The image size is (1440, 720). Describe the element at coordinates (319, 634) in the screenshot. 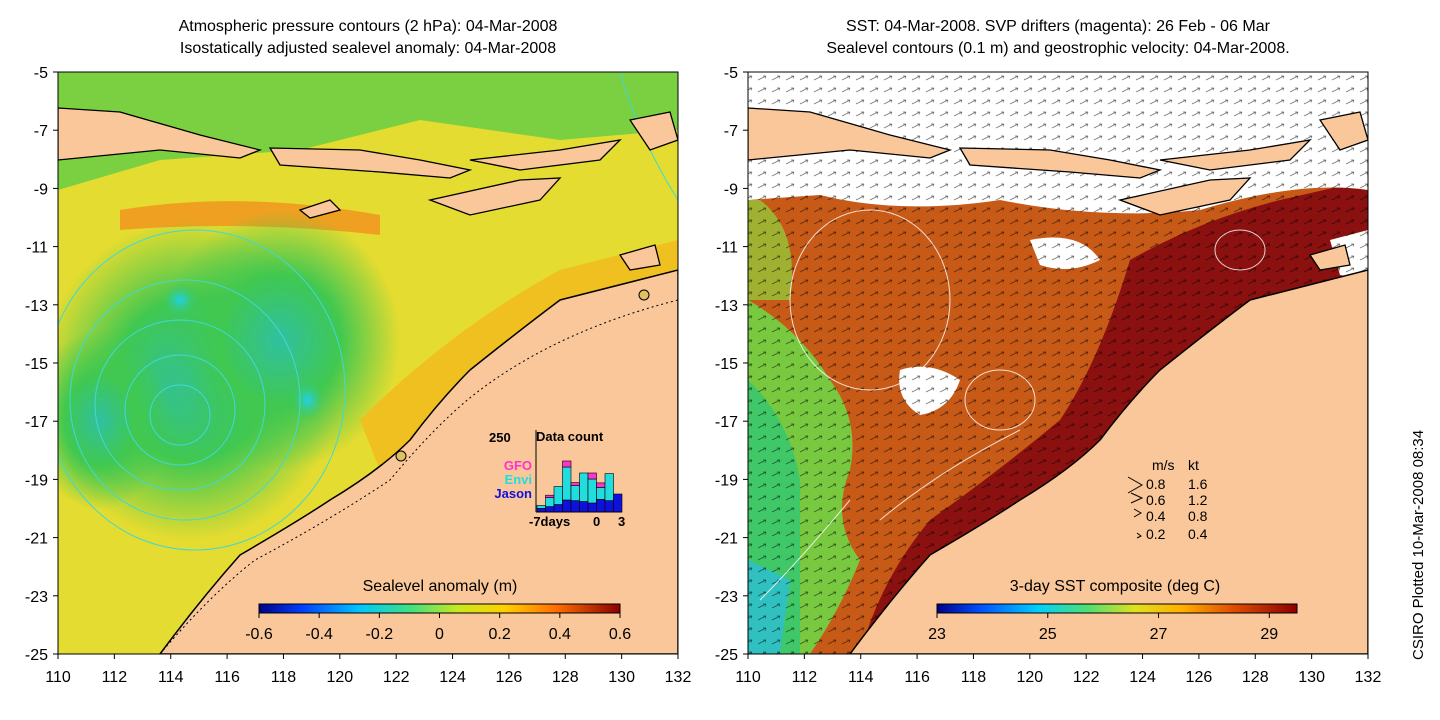

I see `sla-colorbar-tick-label: -0.4` at that location.